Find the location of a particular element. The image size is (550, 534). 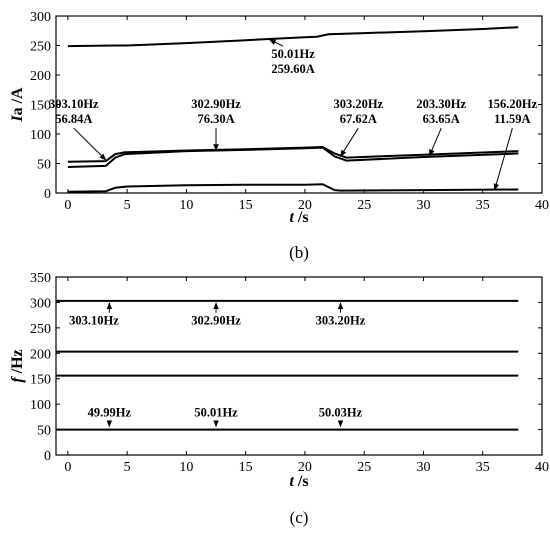

annotation-3: 303.20Hz is located at coordinates (341, 315).